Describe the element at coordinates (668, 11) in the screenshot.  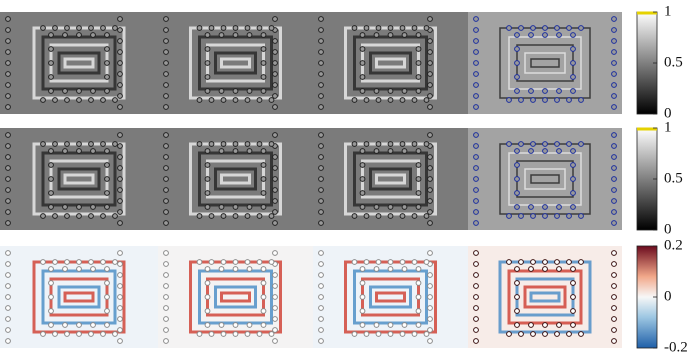
I see `colorbar-tick-label: 1` at that location.